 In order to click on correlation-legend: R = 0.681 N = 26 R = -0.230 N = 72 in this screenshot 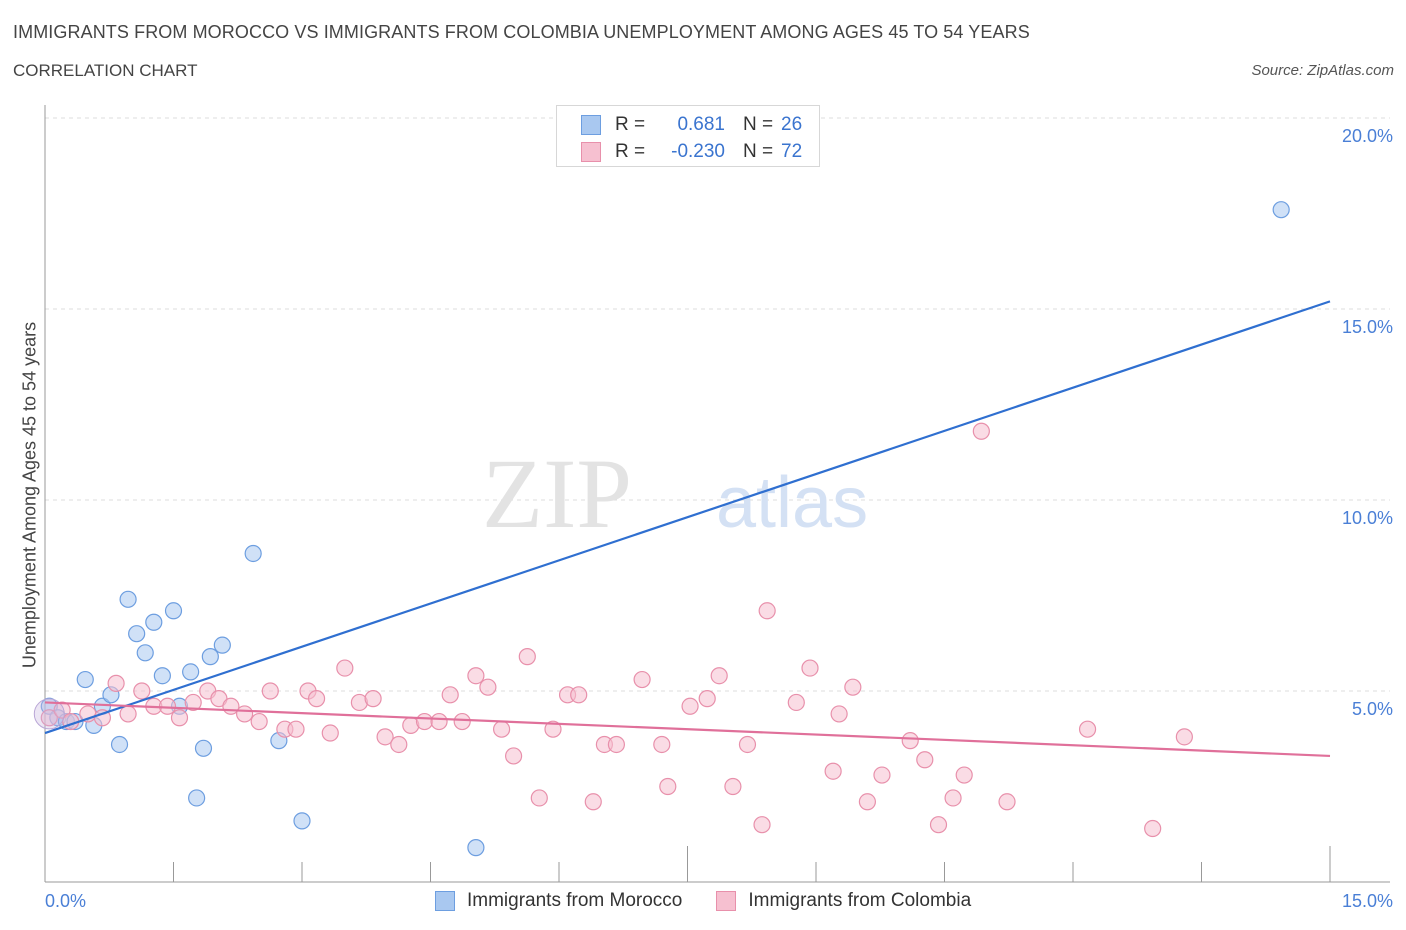, I will do `click(688, 136)`.